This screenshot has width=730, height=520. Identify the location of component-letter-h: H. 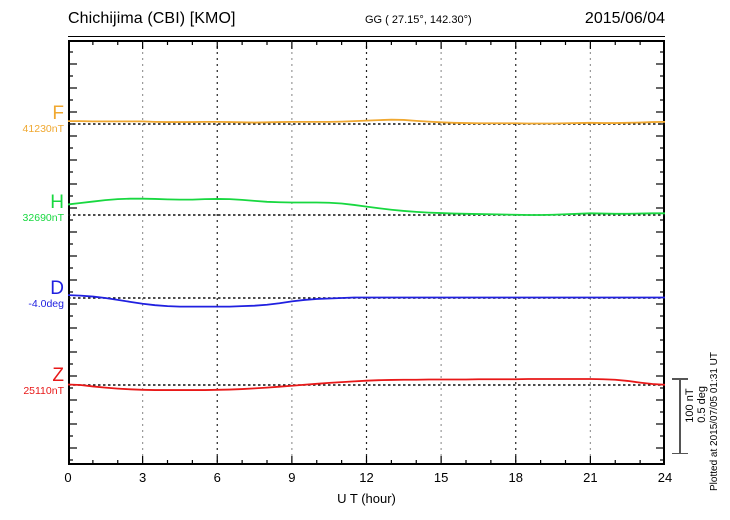
(57, 202).